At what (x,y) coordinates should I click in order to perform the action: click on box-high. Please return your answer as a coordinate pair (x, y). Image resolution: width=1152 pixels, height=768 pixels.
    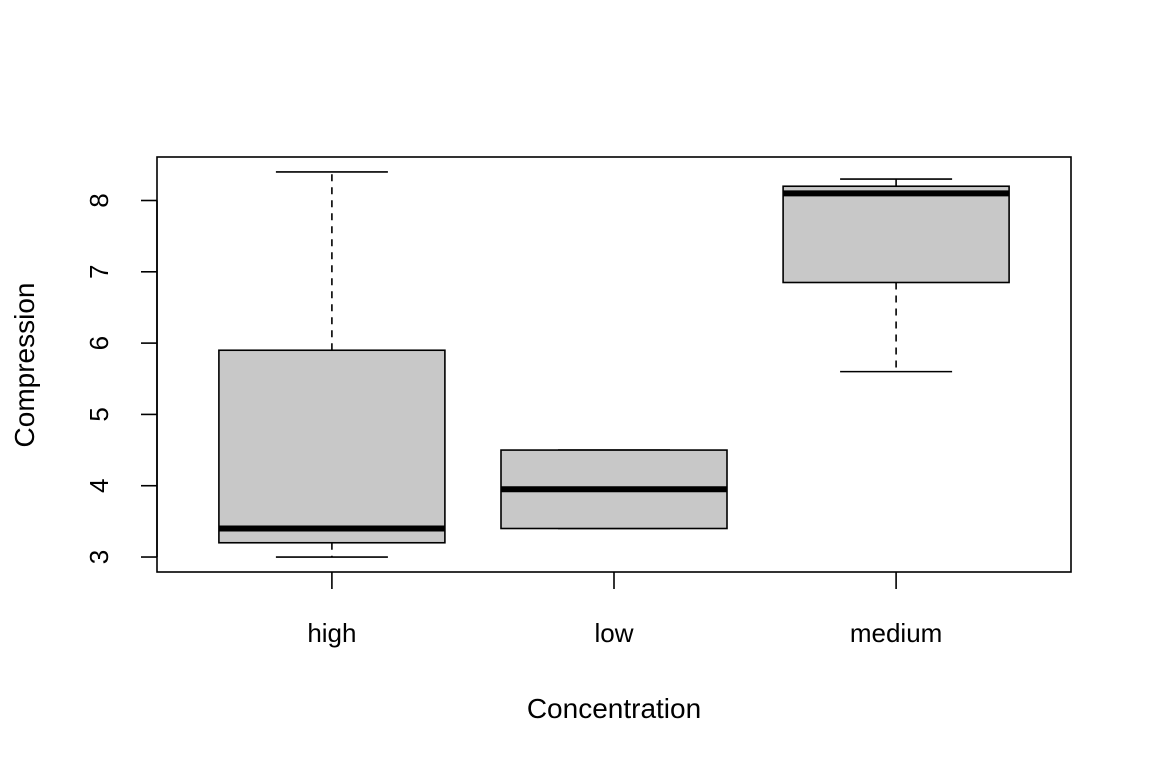
    Looking at the image, I should click on (332, 364).